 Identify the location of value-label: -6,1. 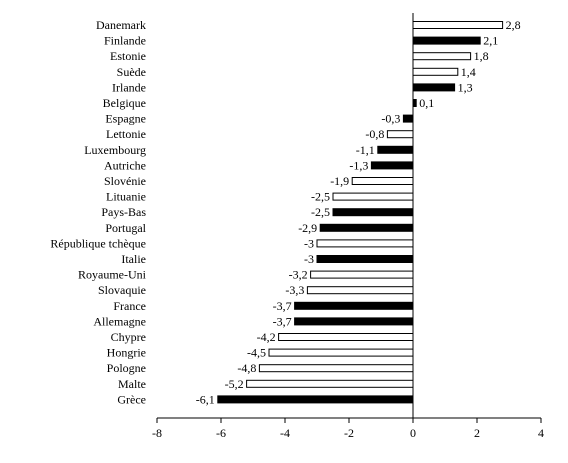
(205, 399).